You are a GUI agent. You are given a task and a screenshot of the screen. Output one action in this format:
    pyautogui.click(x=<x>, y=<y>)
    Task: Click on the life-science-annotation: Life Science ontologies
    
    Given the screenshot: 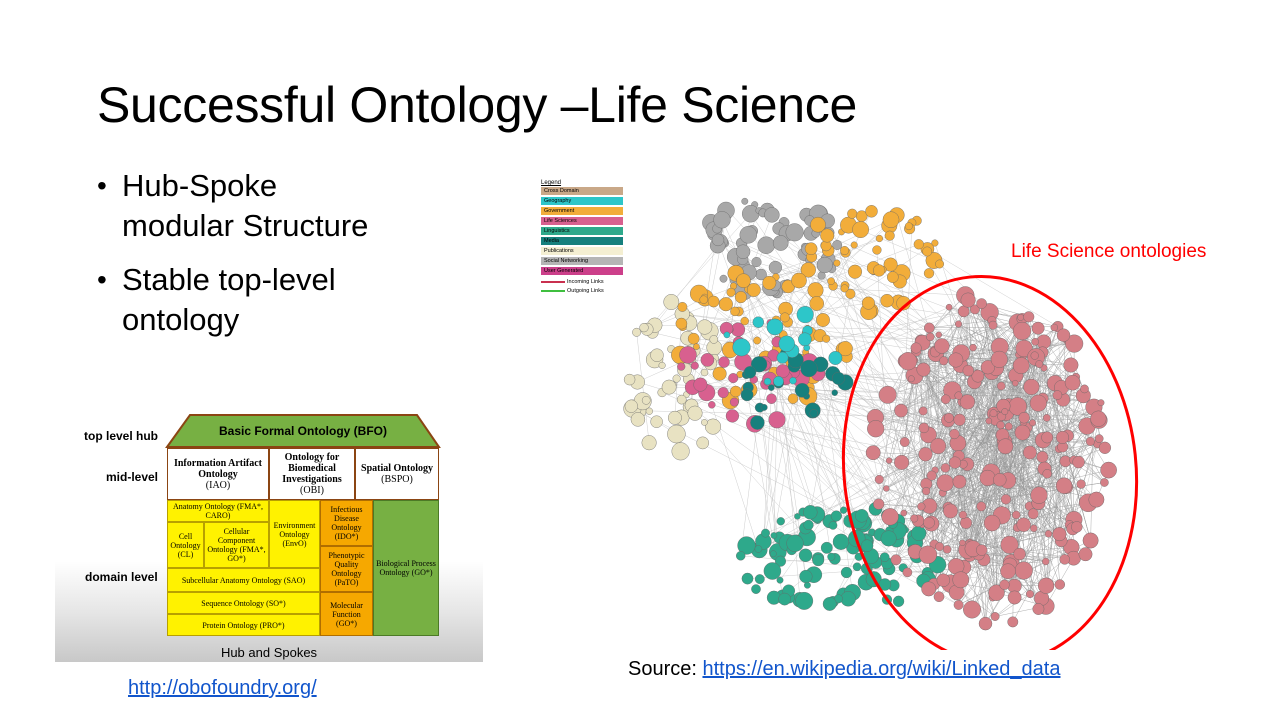 What is the action you would take?
    pyautogui.click(x=1109, y=251)
    